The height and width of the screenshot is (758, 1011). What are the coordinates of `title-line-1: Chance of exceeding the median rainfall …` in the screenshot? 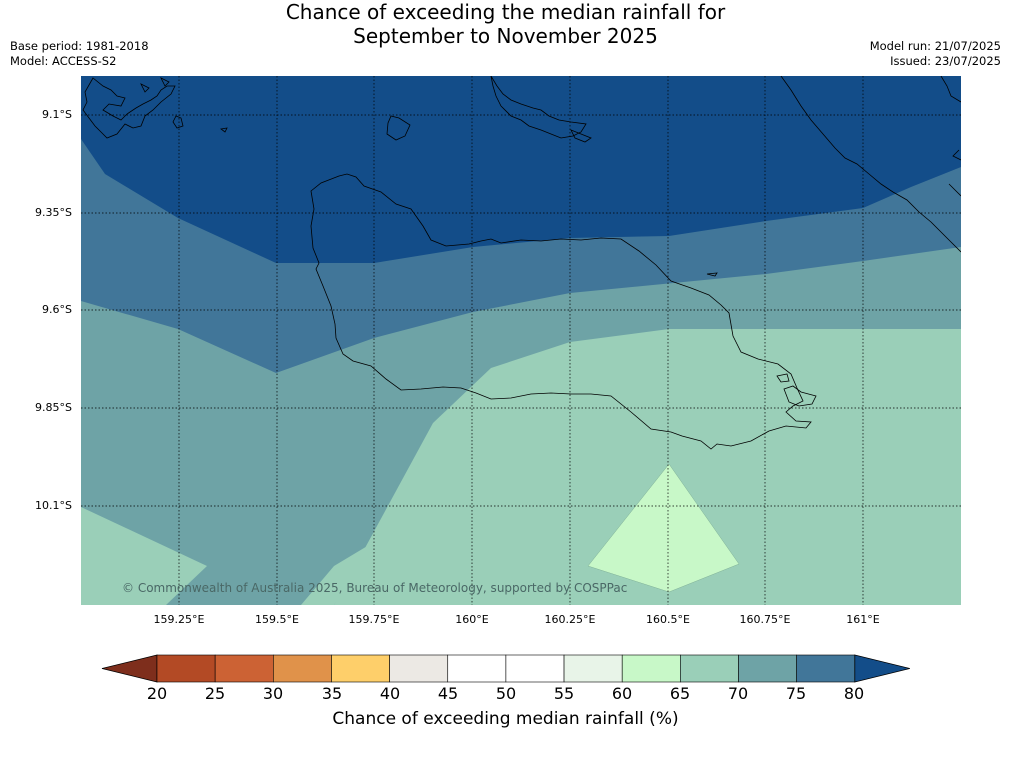 It's located at (505, 12).